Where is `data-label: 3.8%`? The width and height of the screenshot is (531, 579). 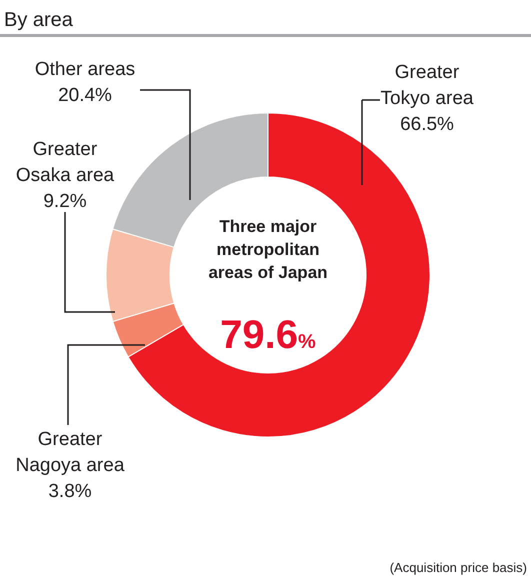 data-label: 3.8% is located at coordinates (70, 491).